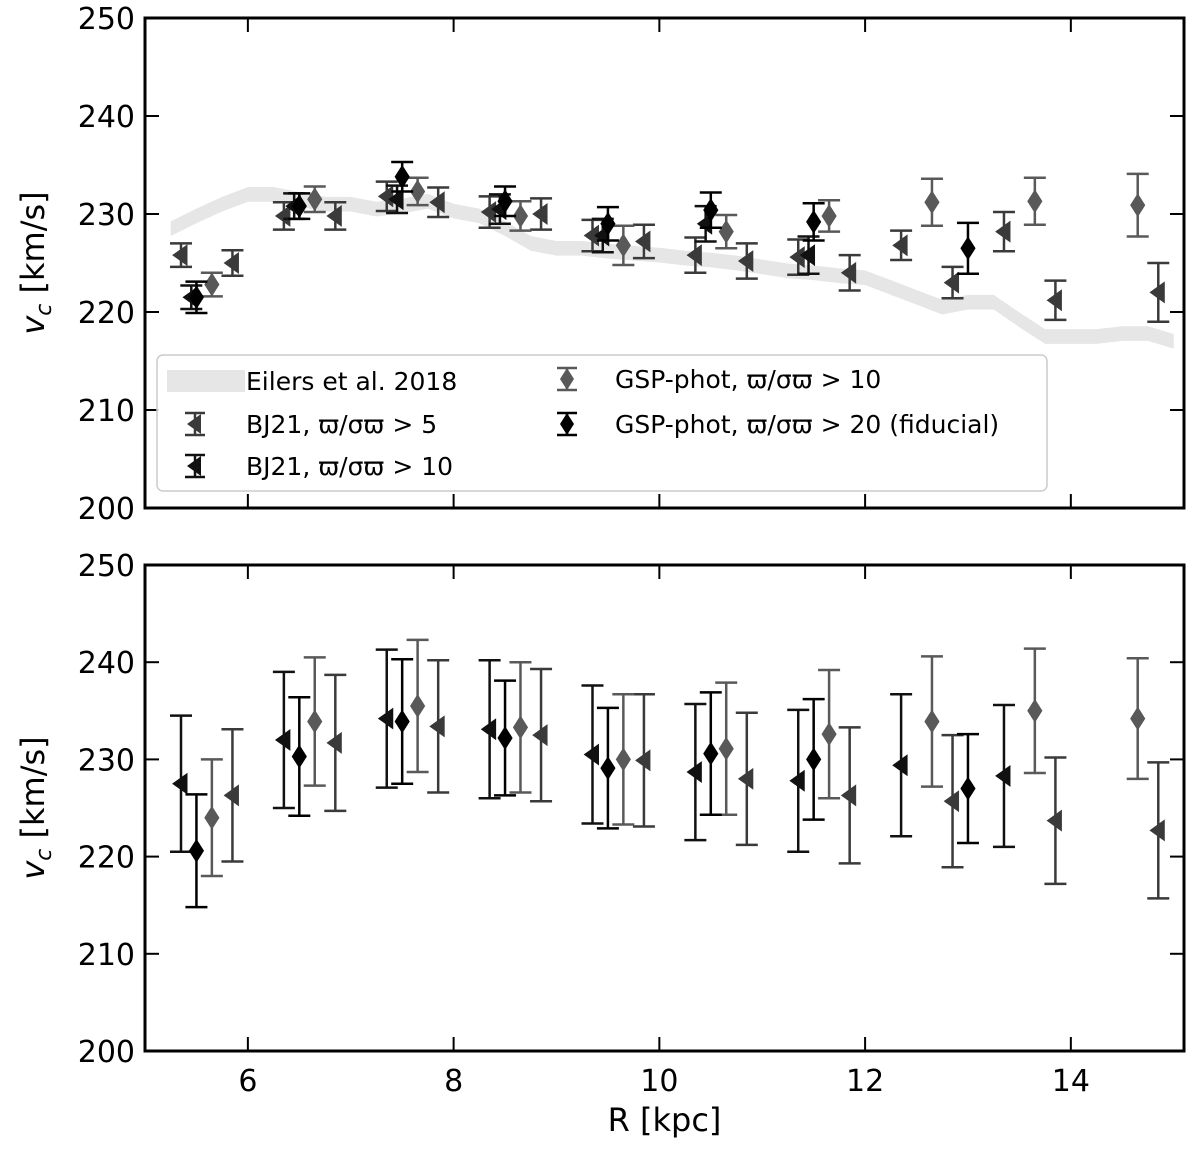 Image resolution: width=1200 pixels, height=1153 pixels. Describe the element at coordinates (807, 424) in the screenshot. I see `legend-label-gsp_20: GSP-phot, ϖ/σϖ > 20 (fiducial)` at that location.